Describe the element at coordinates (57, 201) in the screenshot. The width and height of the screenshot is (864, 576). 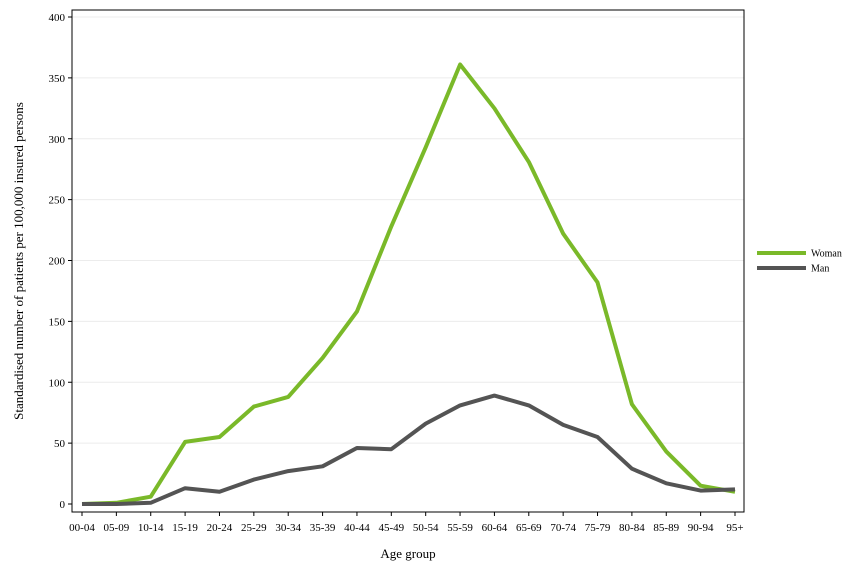
I see `y-tick-label: 250` at that location.